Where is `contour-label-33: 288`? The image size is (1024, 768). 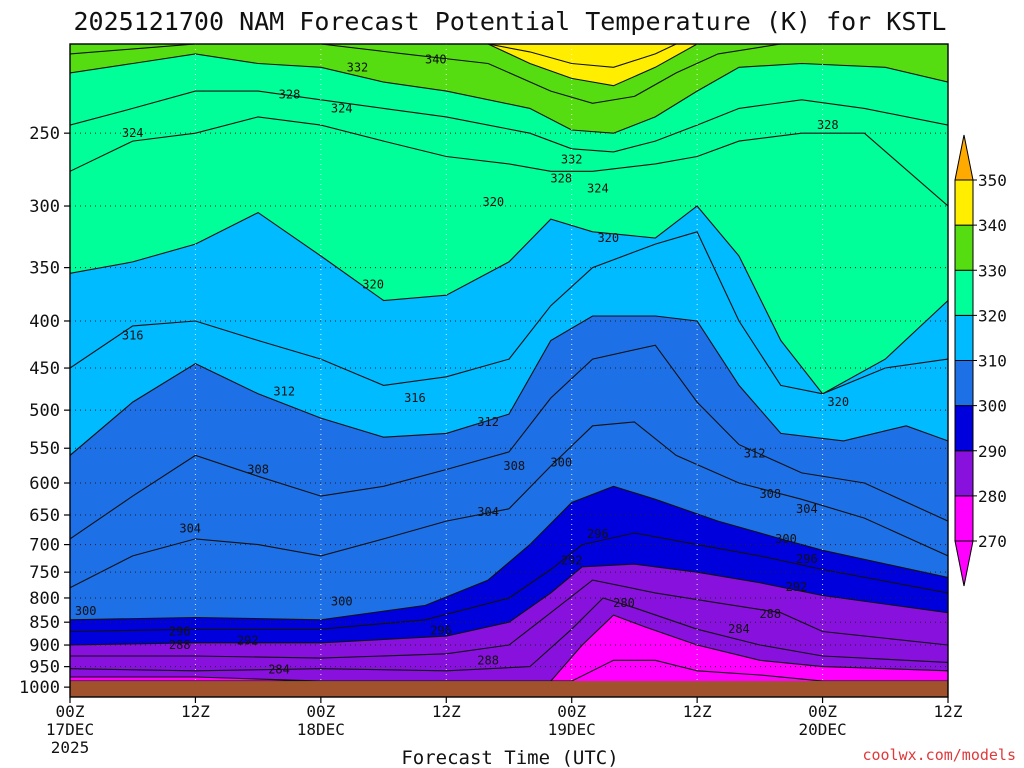
contour-label-33: 288 is located at coordinates (770, 614).